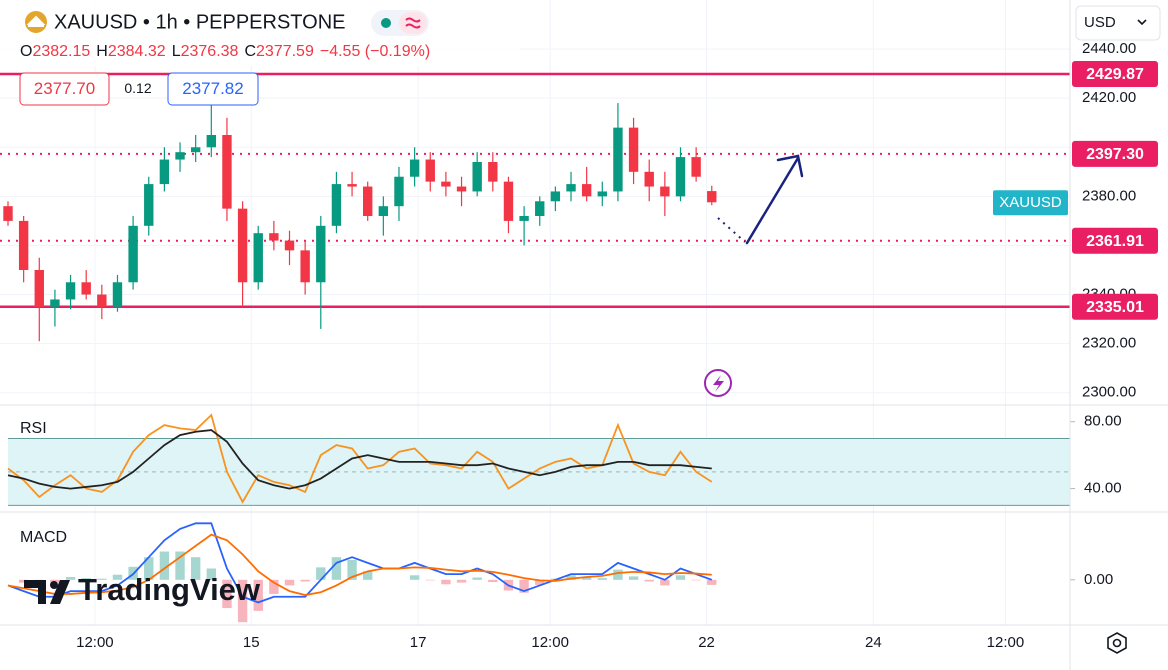 Image resolution: width=1168 pixels, height=670 pixels. Describe the element at coordinates (200, 22) in the screenshot. I see `symbol-title: XAUUSD • 1h • PEPPERSTONE` at that location.